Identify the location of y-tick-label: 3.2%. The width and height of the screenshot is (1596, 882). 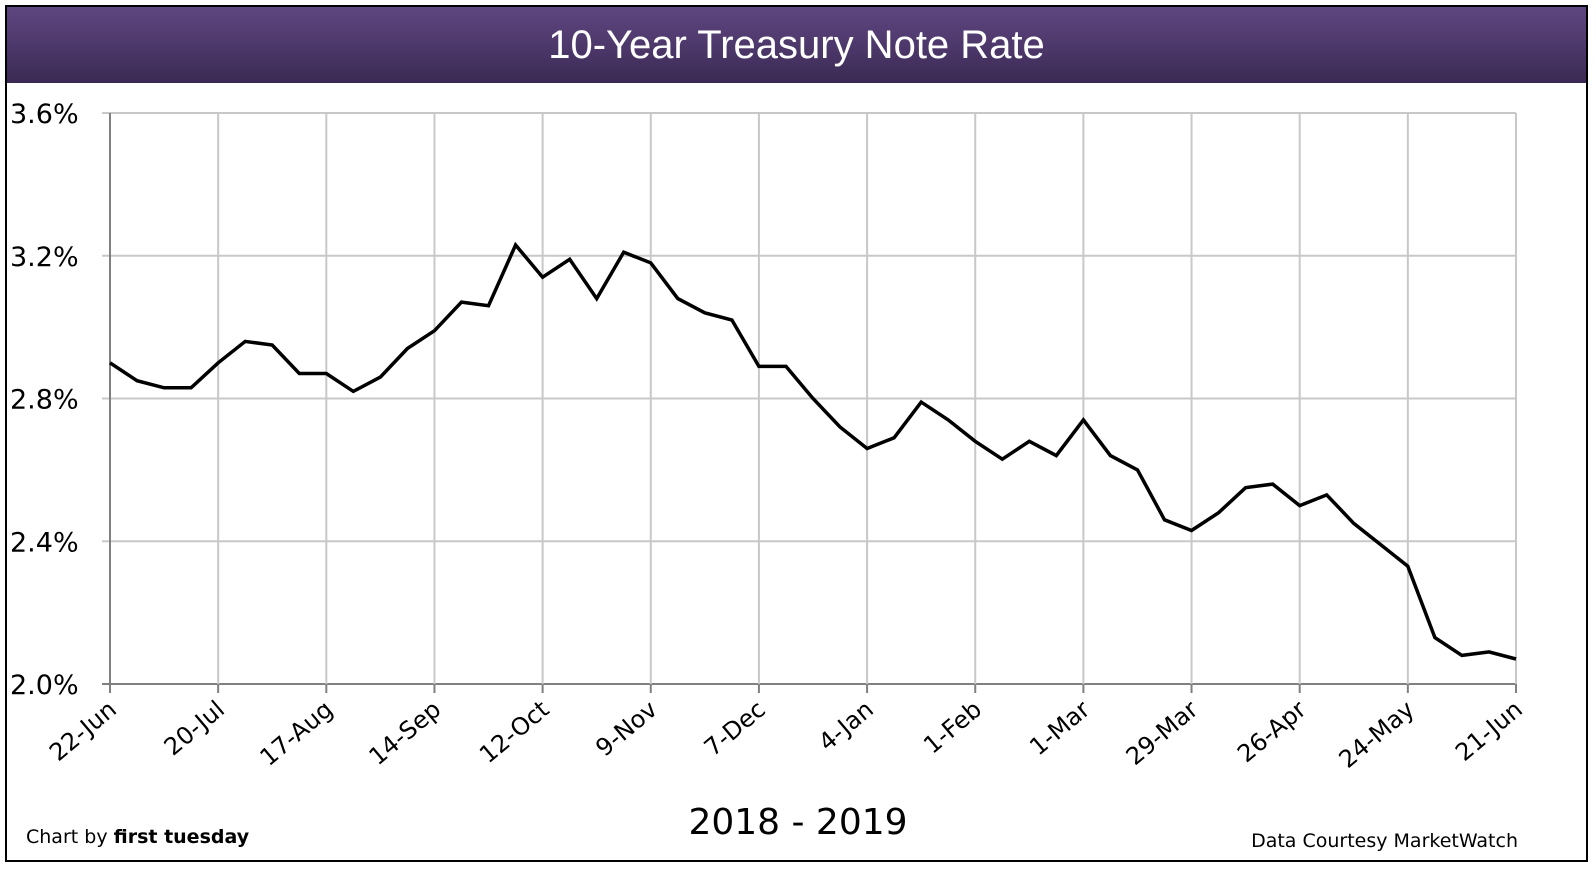
(44, 257).